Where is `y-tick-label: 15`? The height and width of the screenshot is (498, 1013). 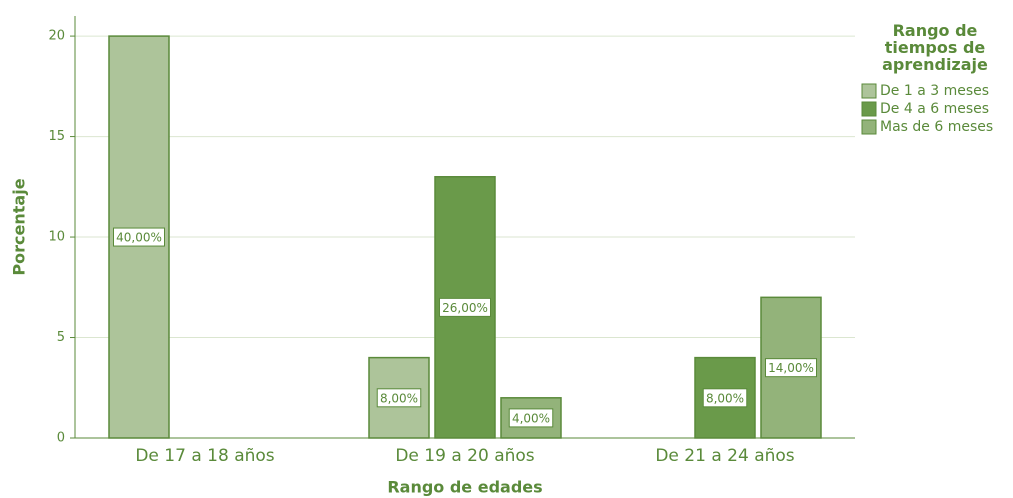 y-tick-label: 15 is located at coordinates (56, 136).